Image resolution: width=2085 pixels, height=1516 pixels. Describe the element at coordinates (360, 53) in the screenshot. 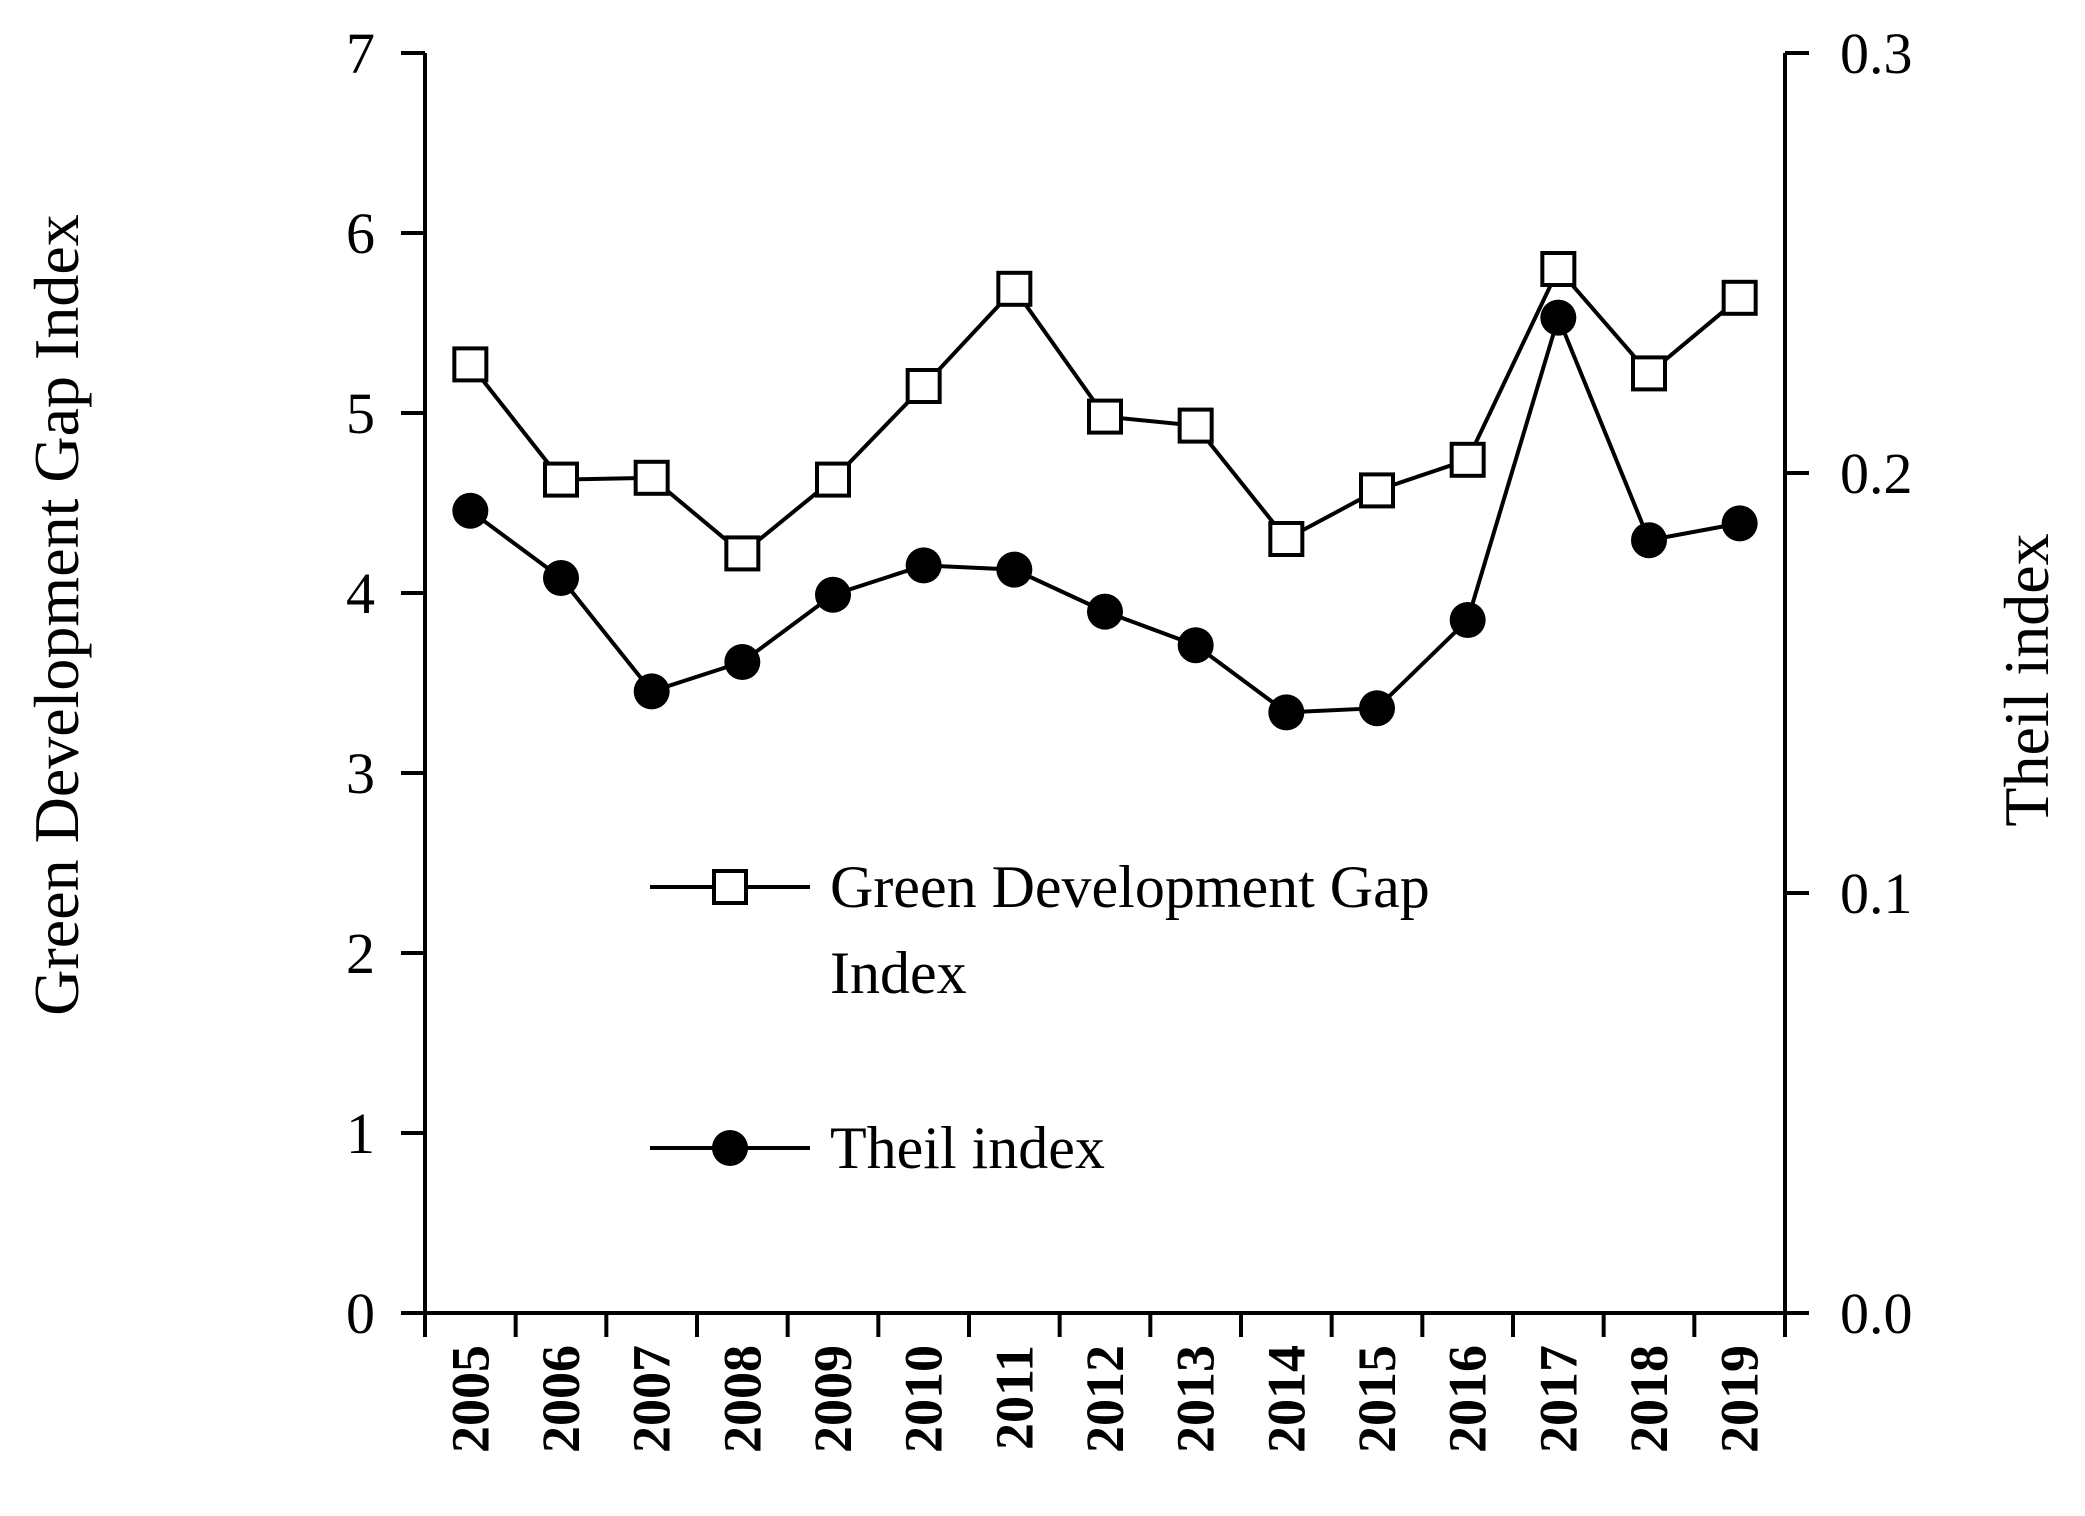

I see `left-tick-label: 7` at that location.